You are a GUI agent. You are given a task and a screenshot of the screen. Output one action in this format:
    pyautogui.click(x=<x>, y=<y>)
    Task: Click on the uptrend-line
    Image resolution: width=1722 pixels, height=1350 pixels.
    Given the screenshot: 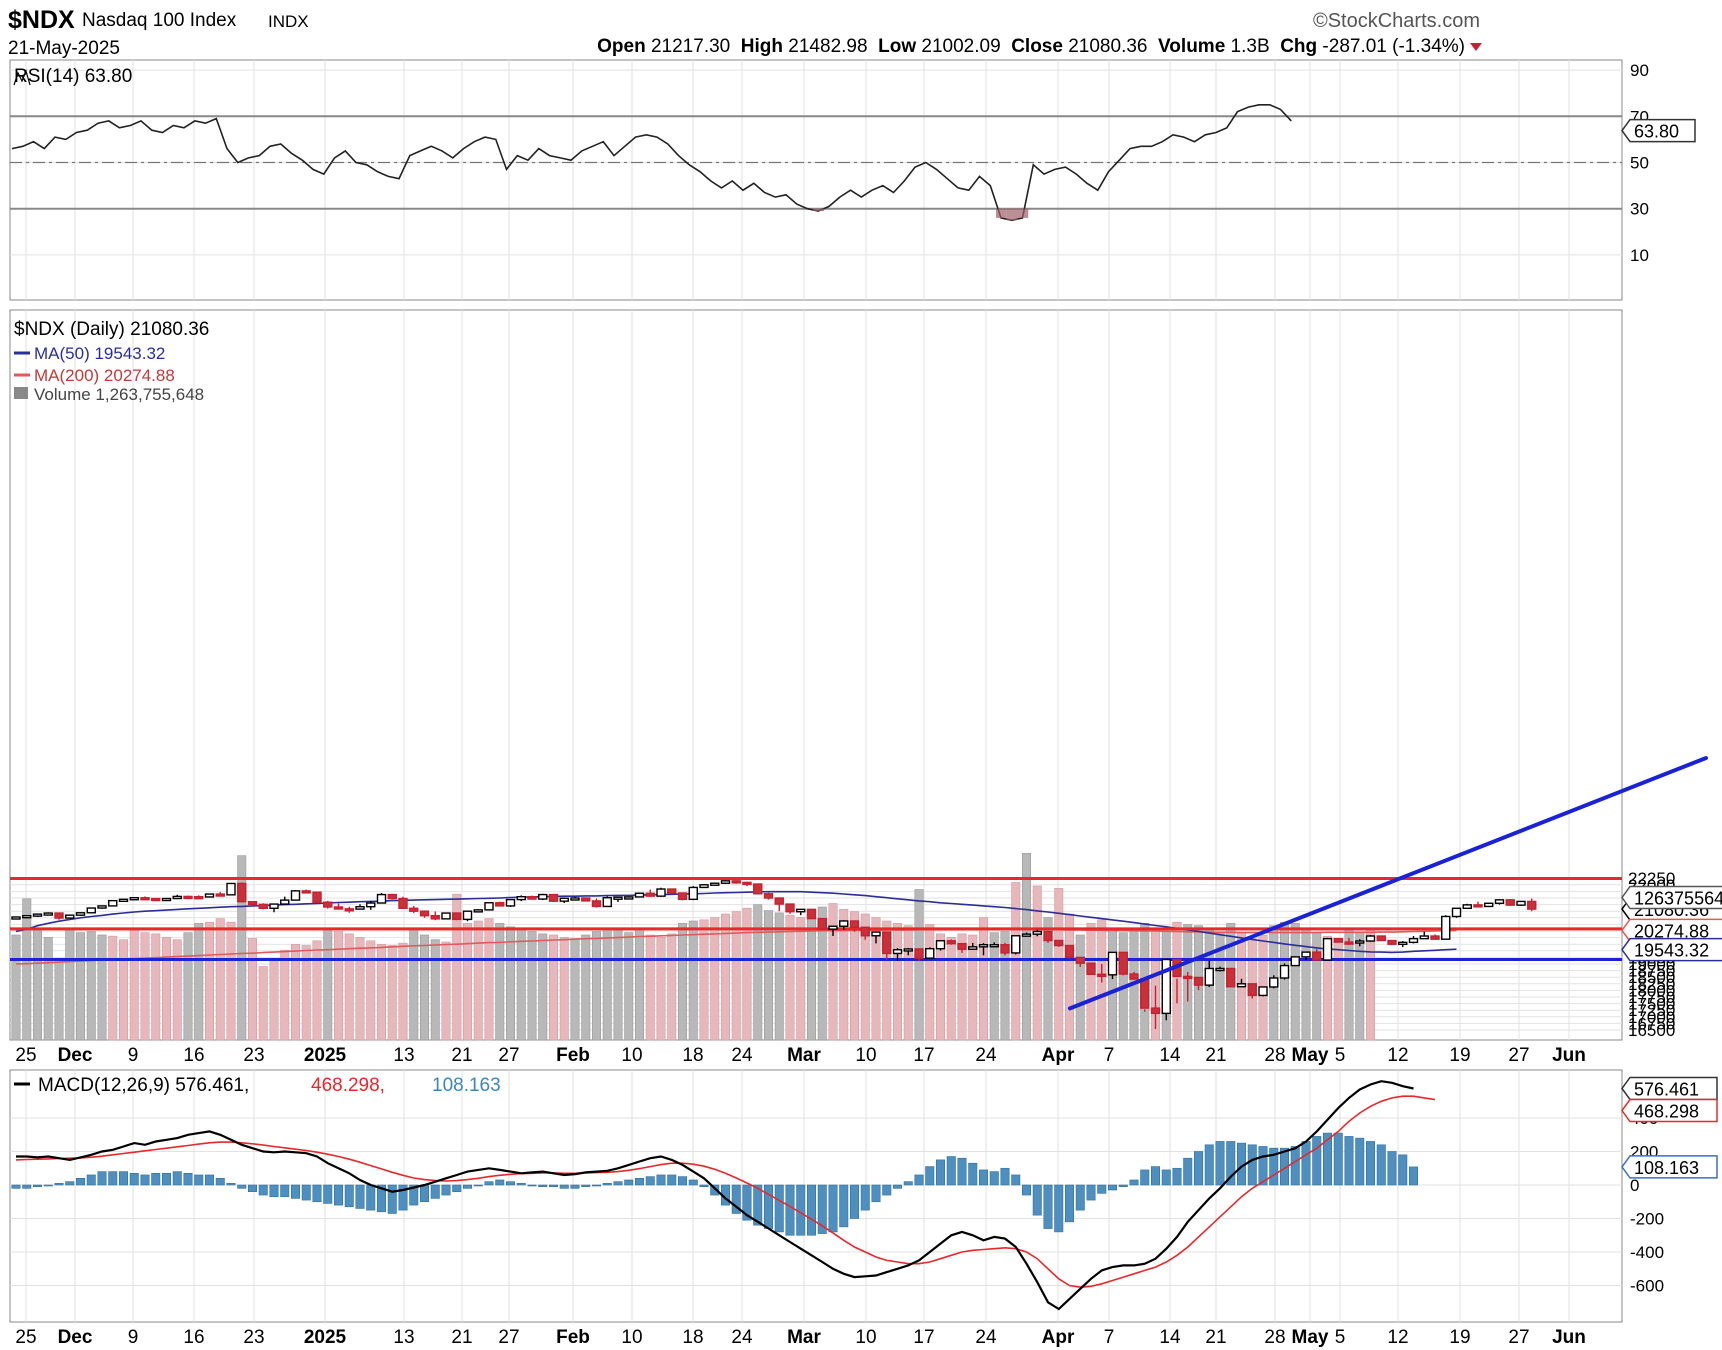 What is the action you would take?
    pyautogui.click(x=1388, y=883)
    